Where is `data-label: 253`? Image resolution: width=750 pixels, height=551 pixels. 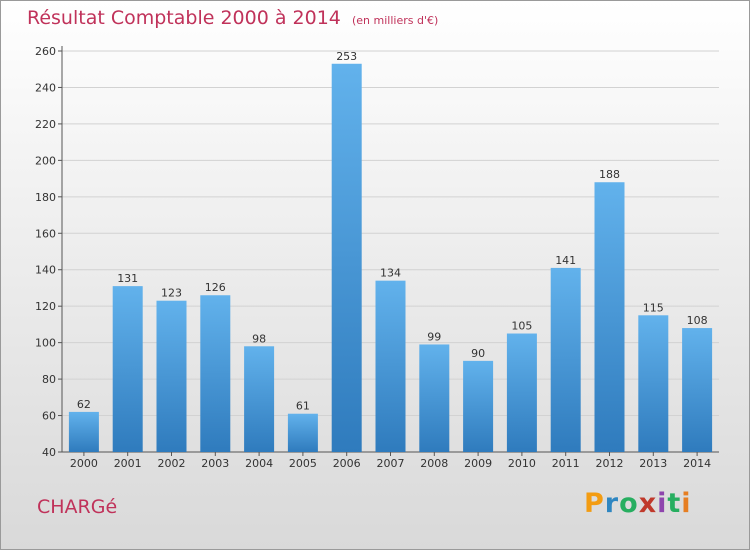
data-label: 253 is located at coordinates (346, 56).